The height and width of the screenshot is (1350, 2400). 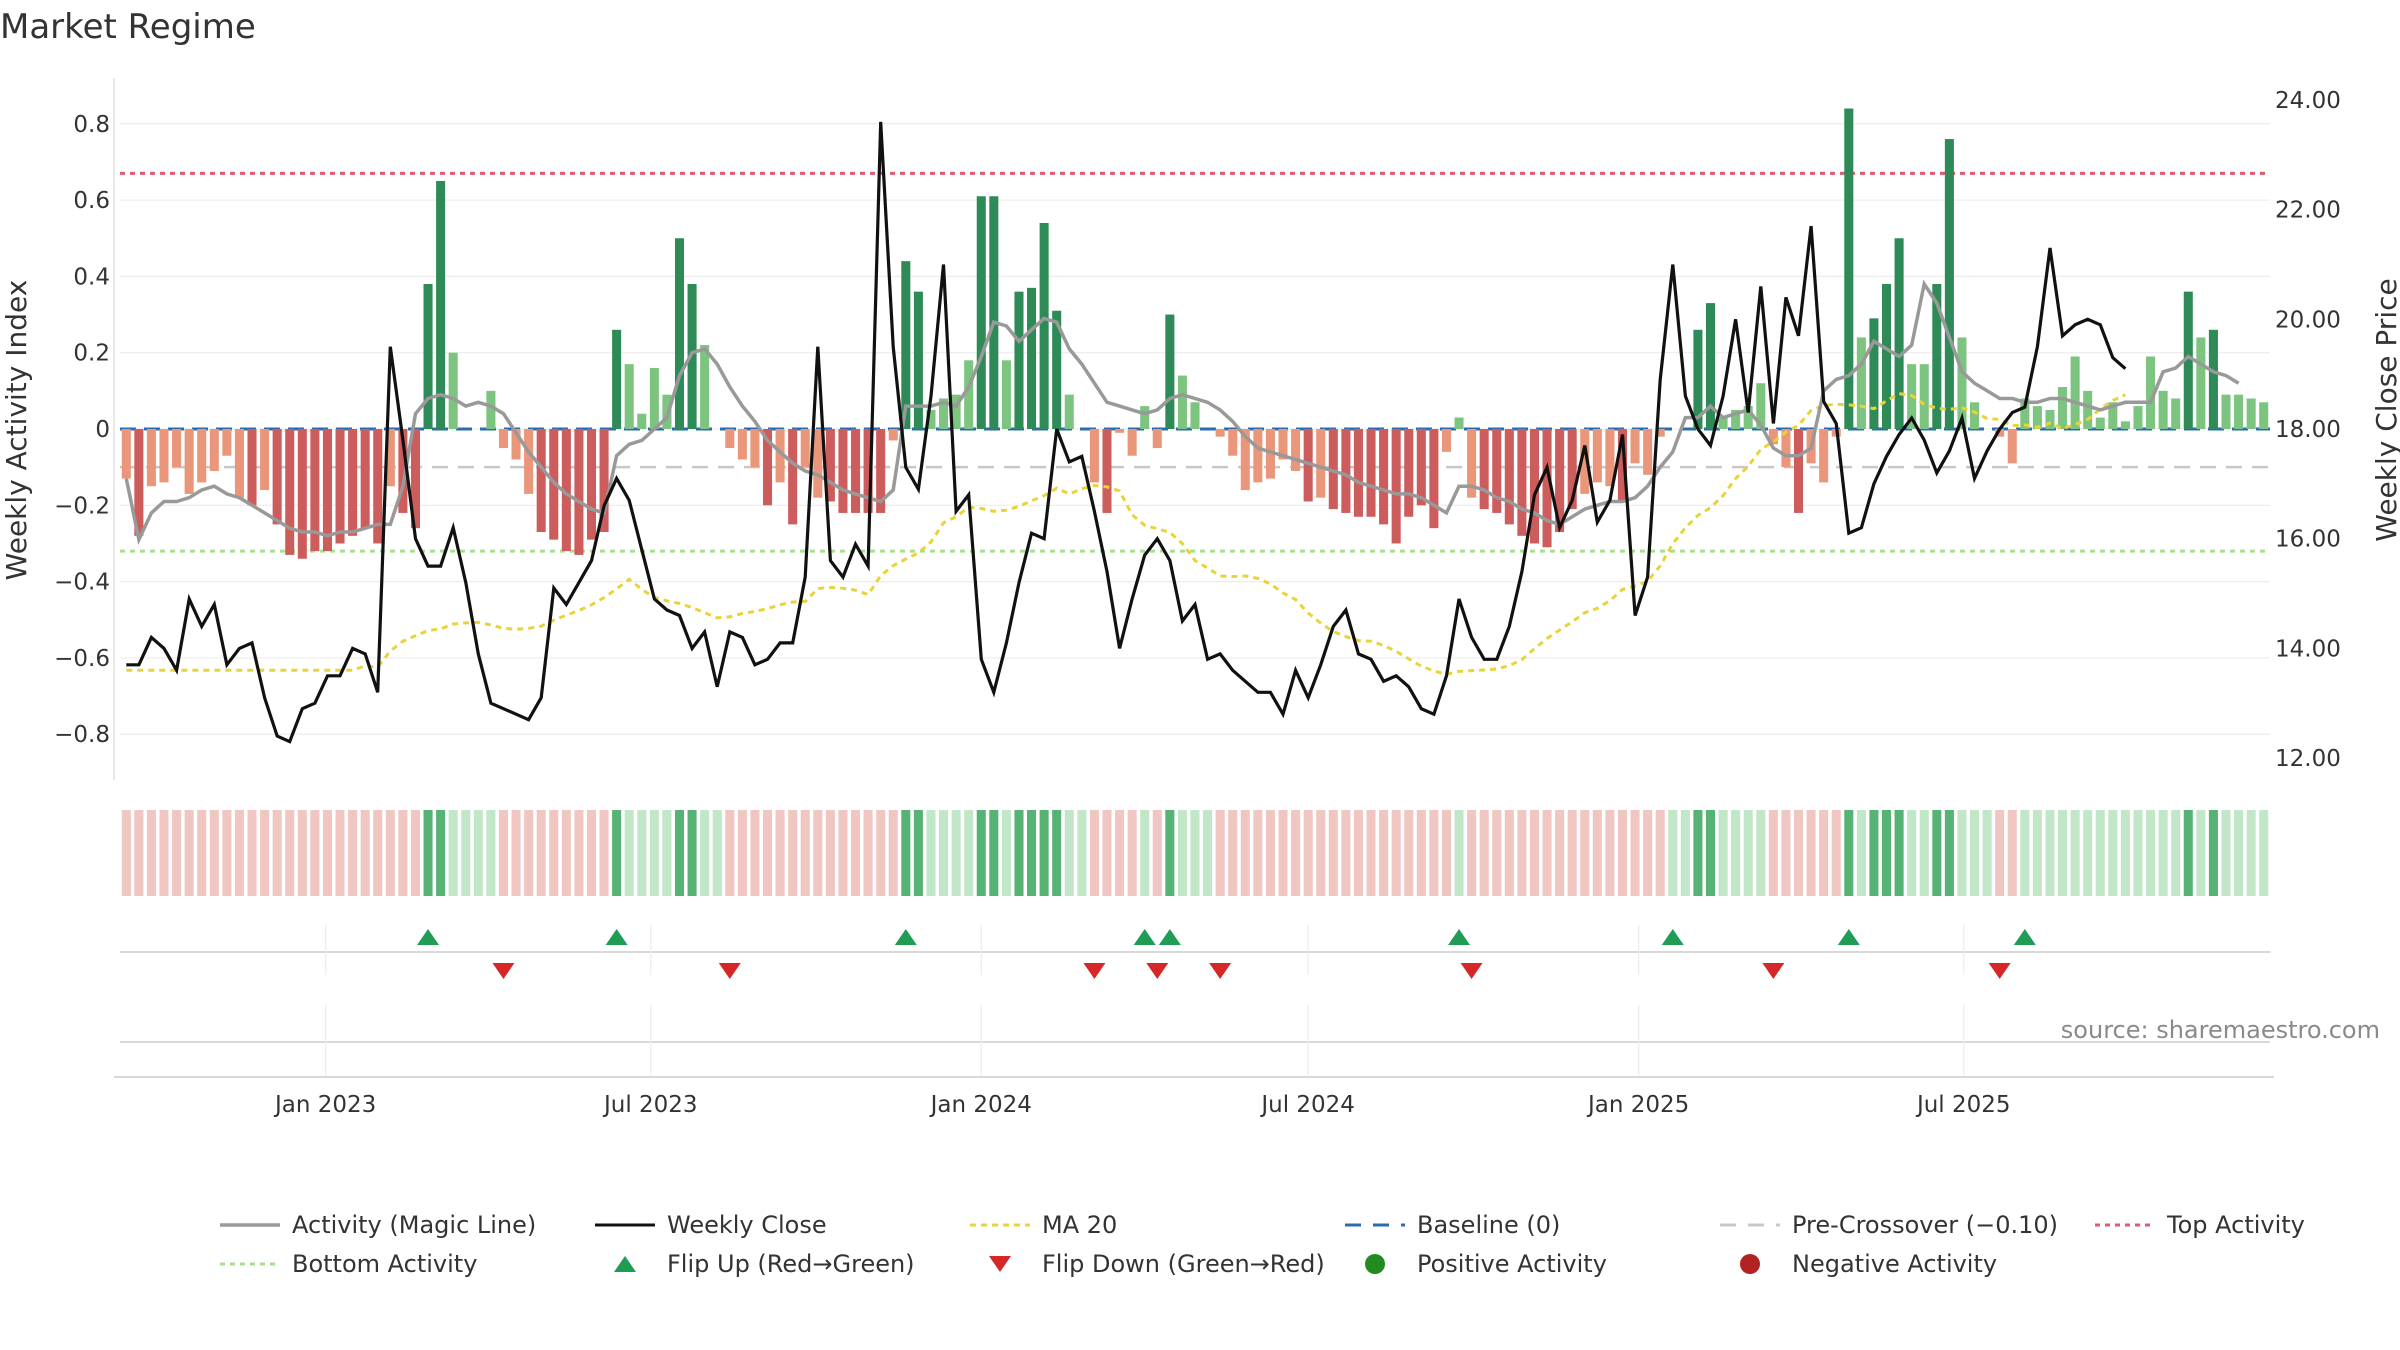 I want to click on legend-label: MA 20, so click(x=1079, y=1225).